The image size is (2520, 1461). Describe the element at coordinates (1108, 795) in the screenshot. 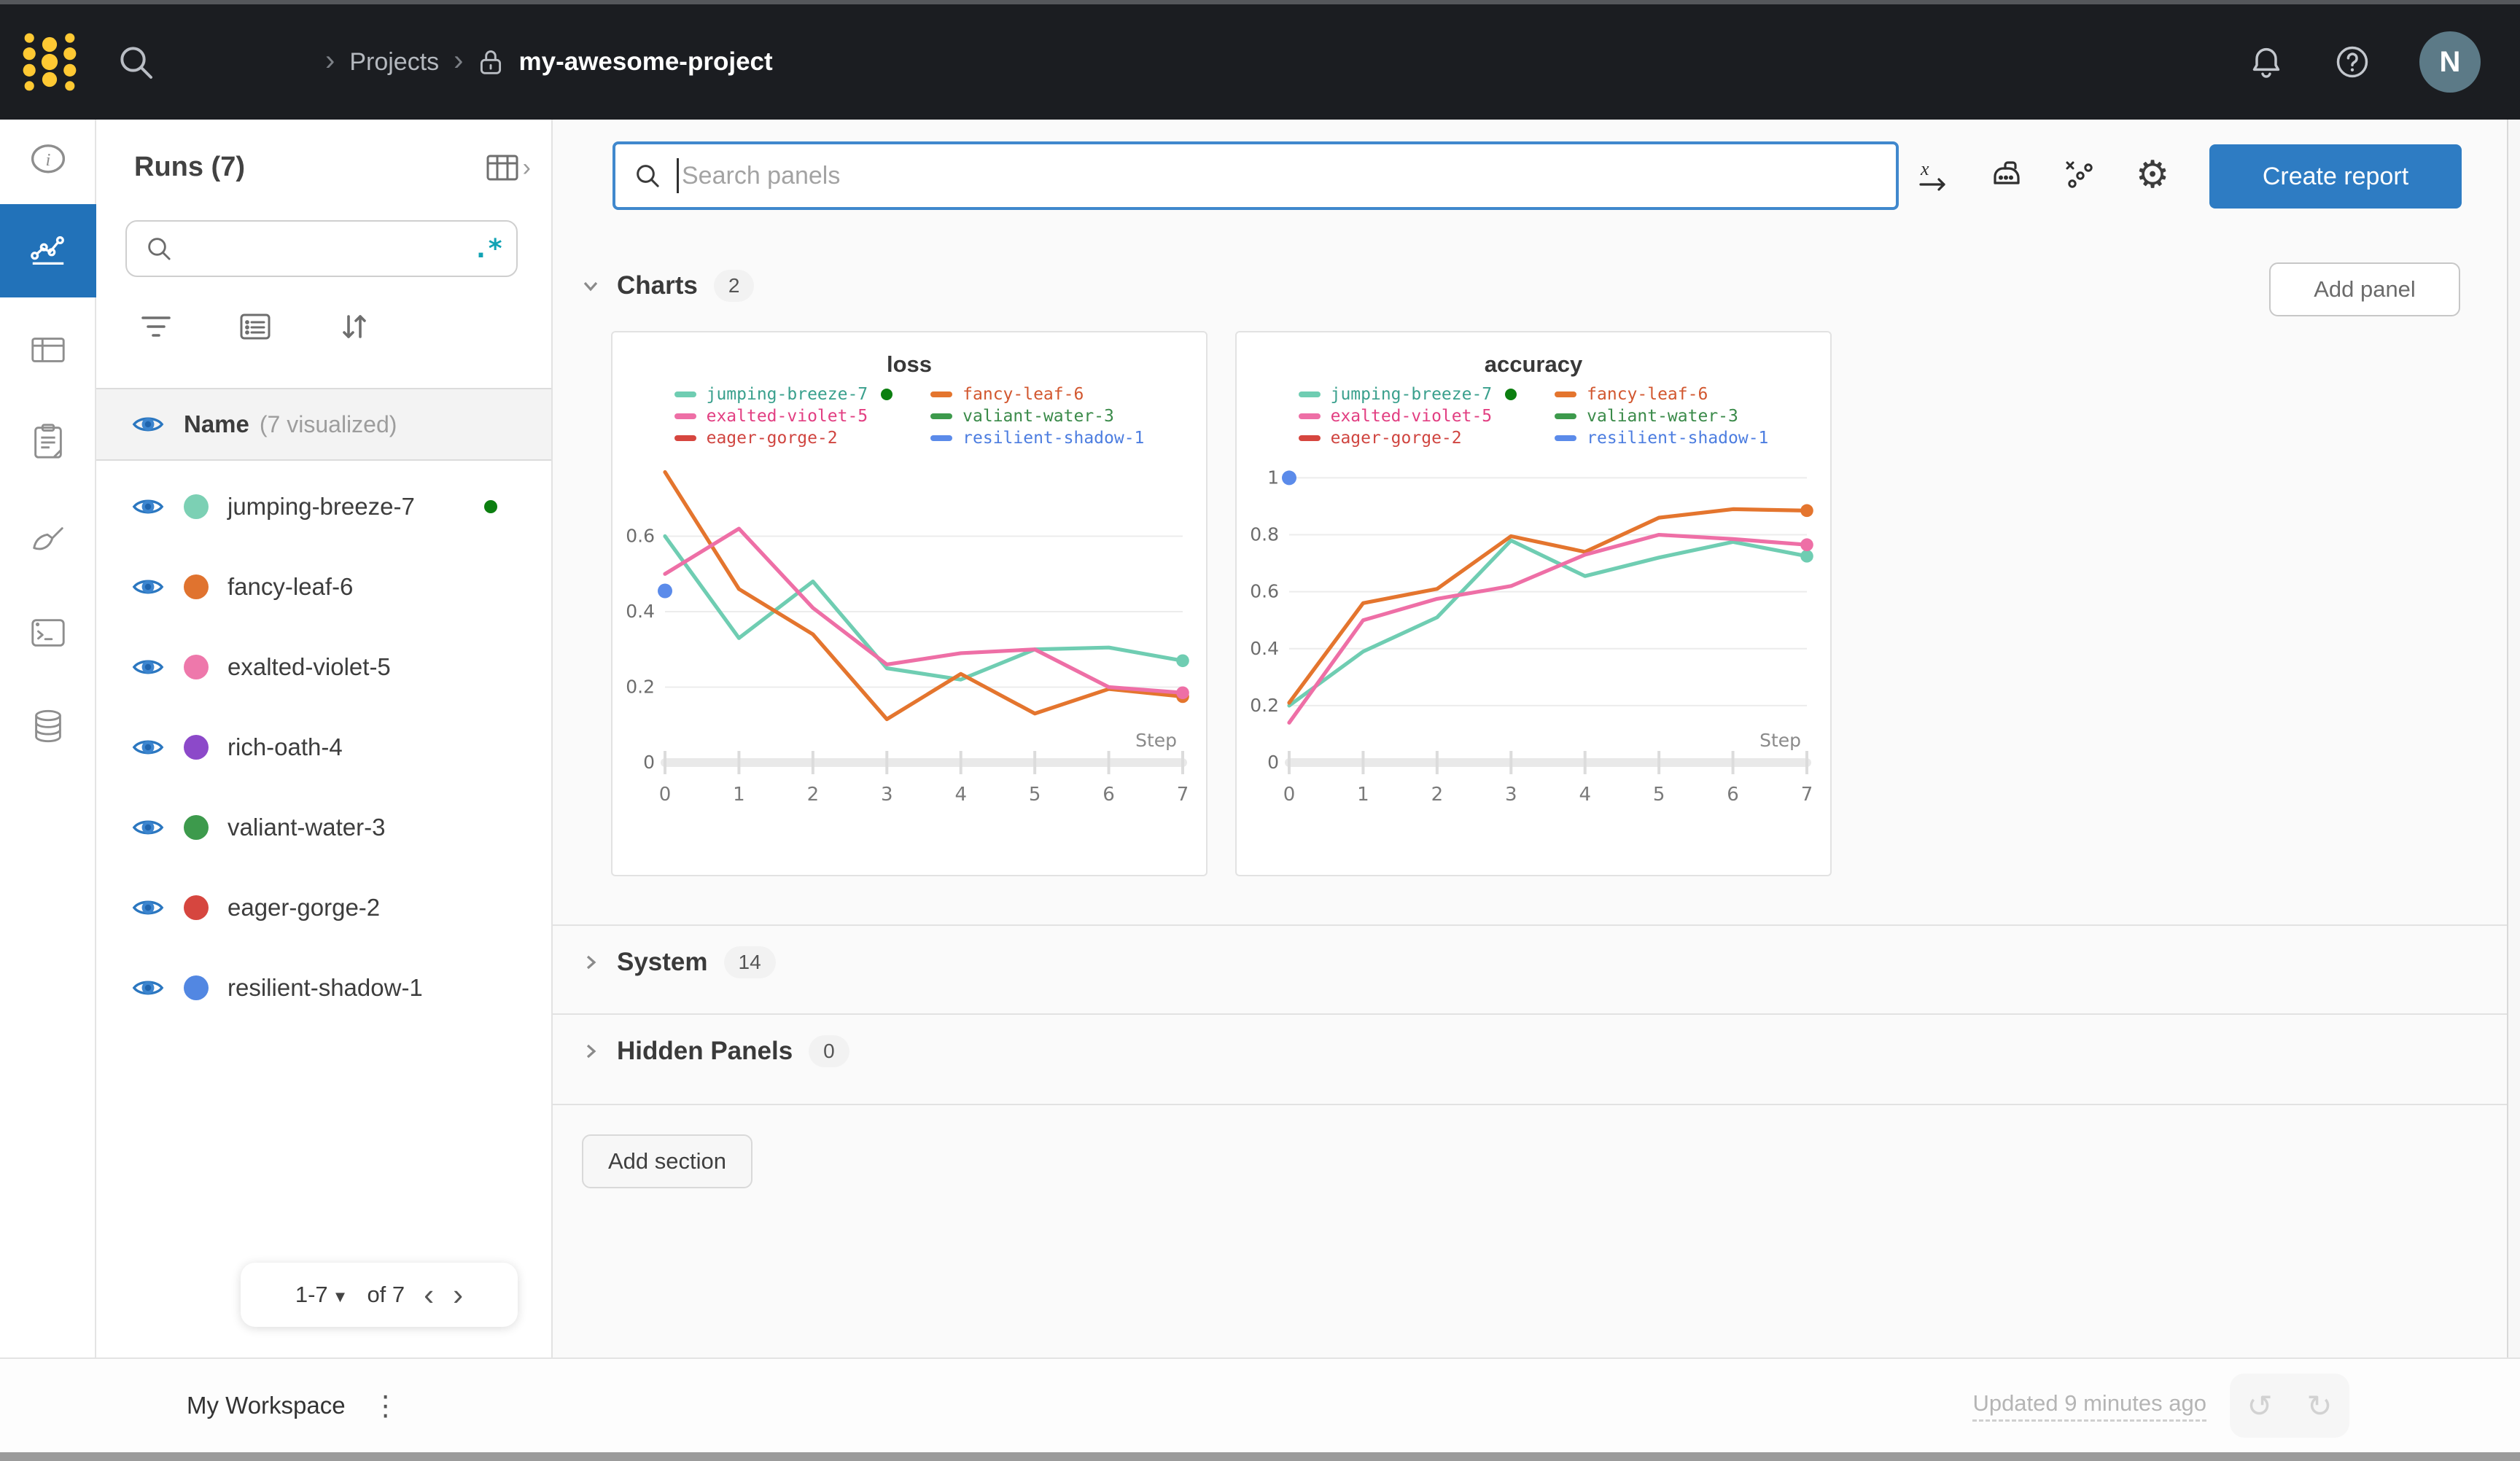

I see `svg-text: 6` at that location.